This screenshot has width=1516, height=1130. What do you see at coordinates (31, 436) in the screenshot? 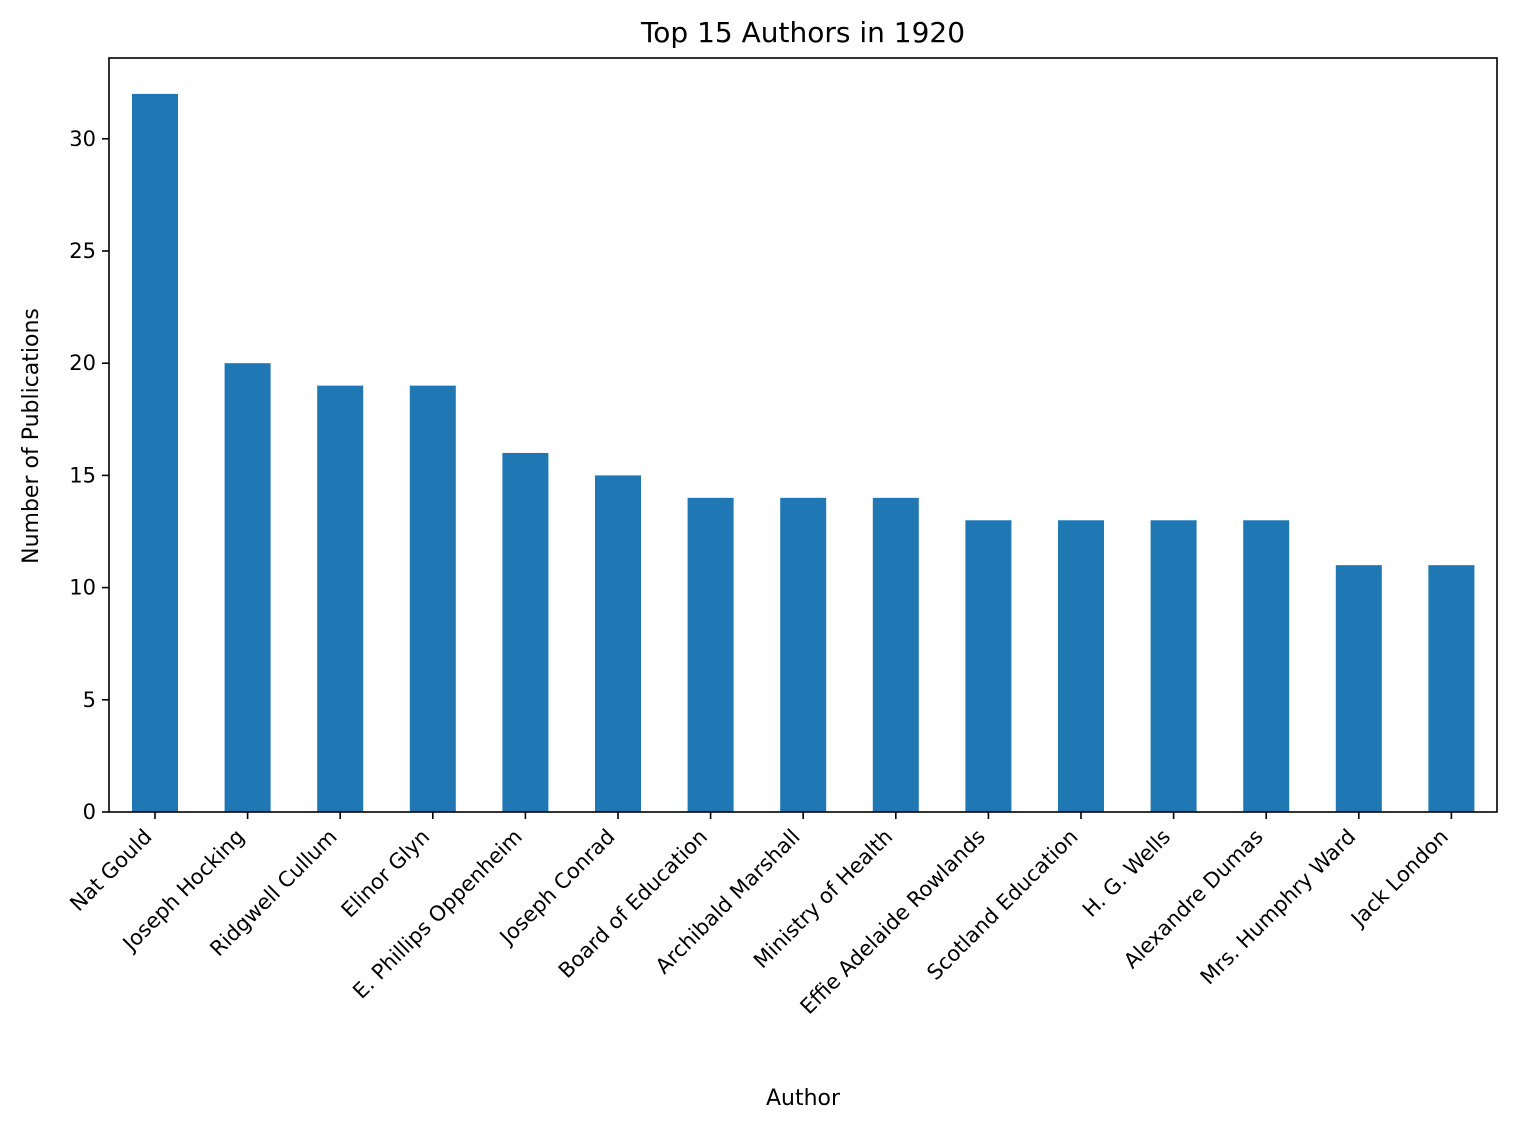
I see `y-axis-label: Number of Publications` at bounding box center [31, 436].